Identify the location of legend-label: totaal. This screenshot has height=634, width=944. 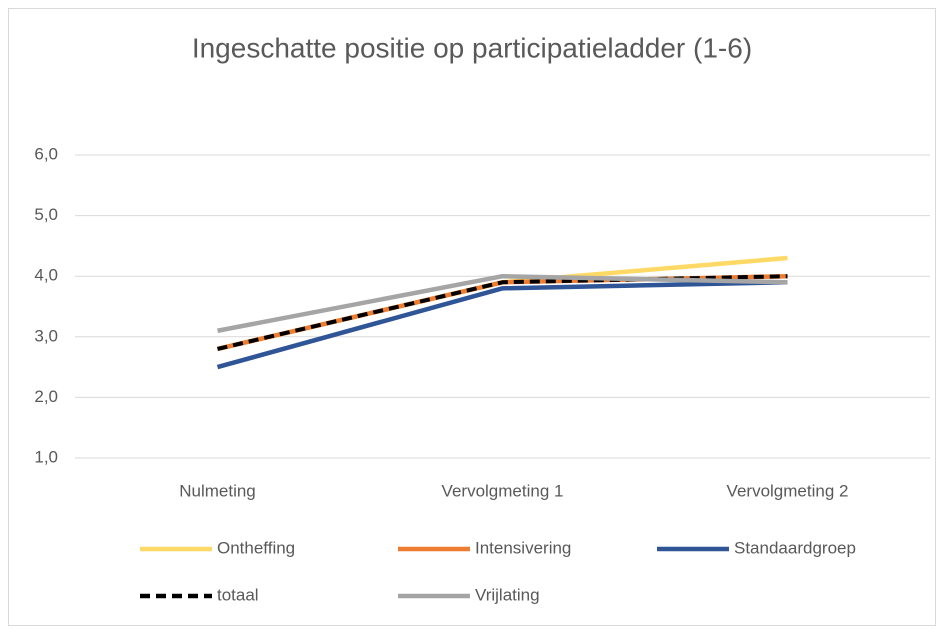
(238, 594).